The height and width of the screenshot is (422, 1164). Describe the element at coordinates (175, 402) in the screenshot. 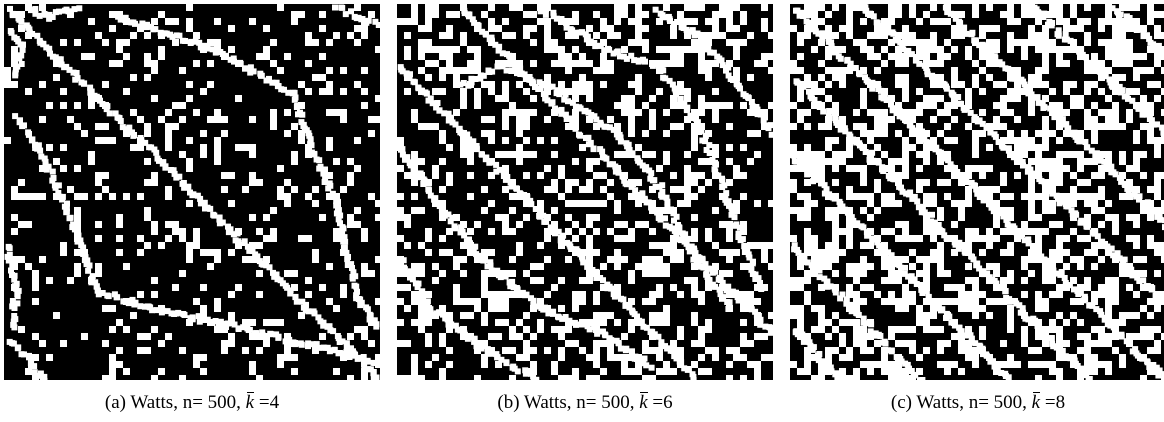

I see `caption-a-prefix: (a) Watts, n= 500,` at that location.